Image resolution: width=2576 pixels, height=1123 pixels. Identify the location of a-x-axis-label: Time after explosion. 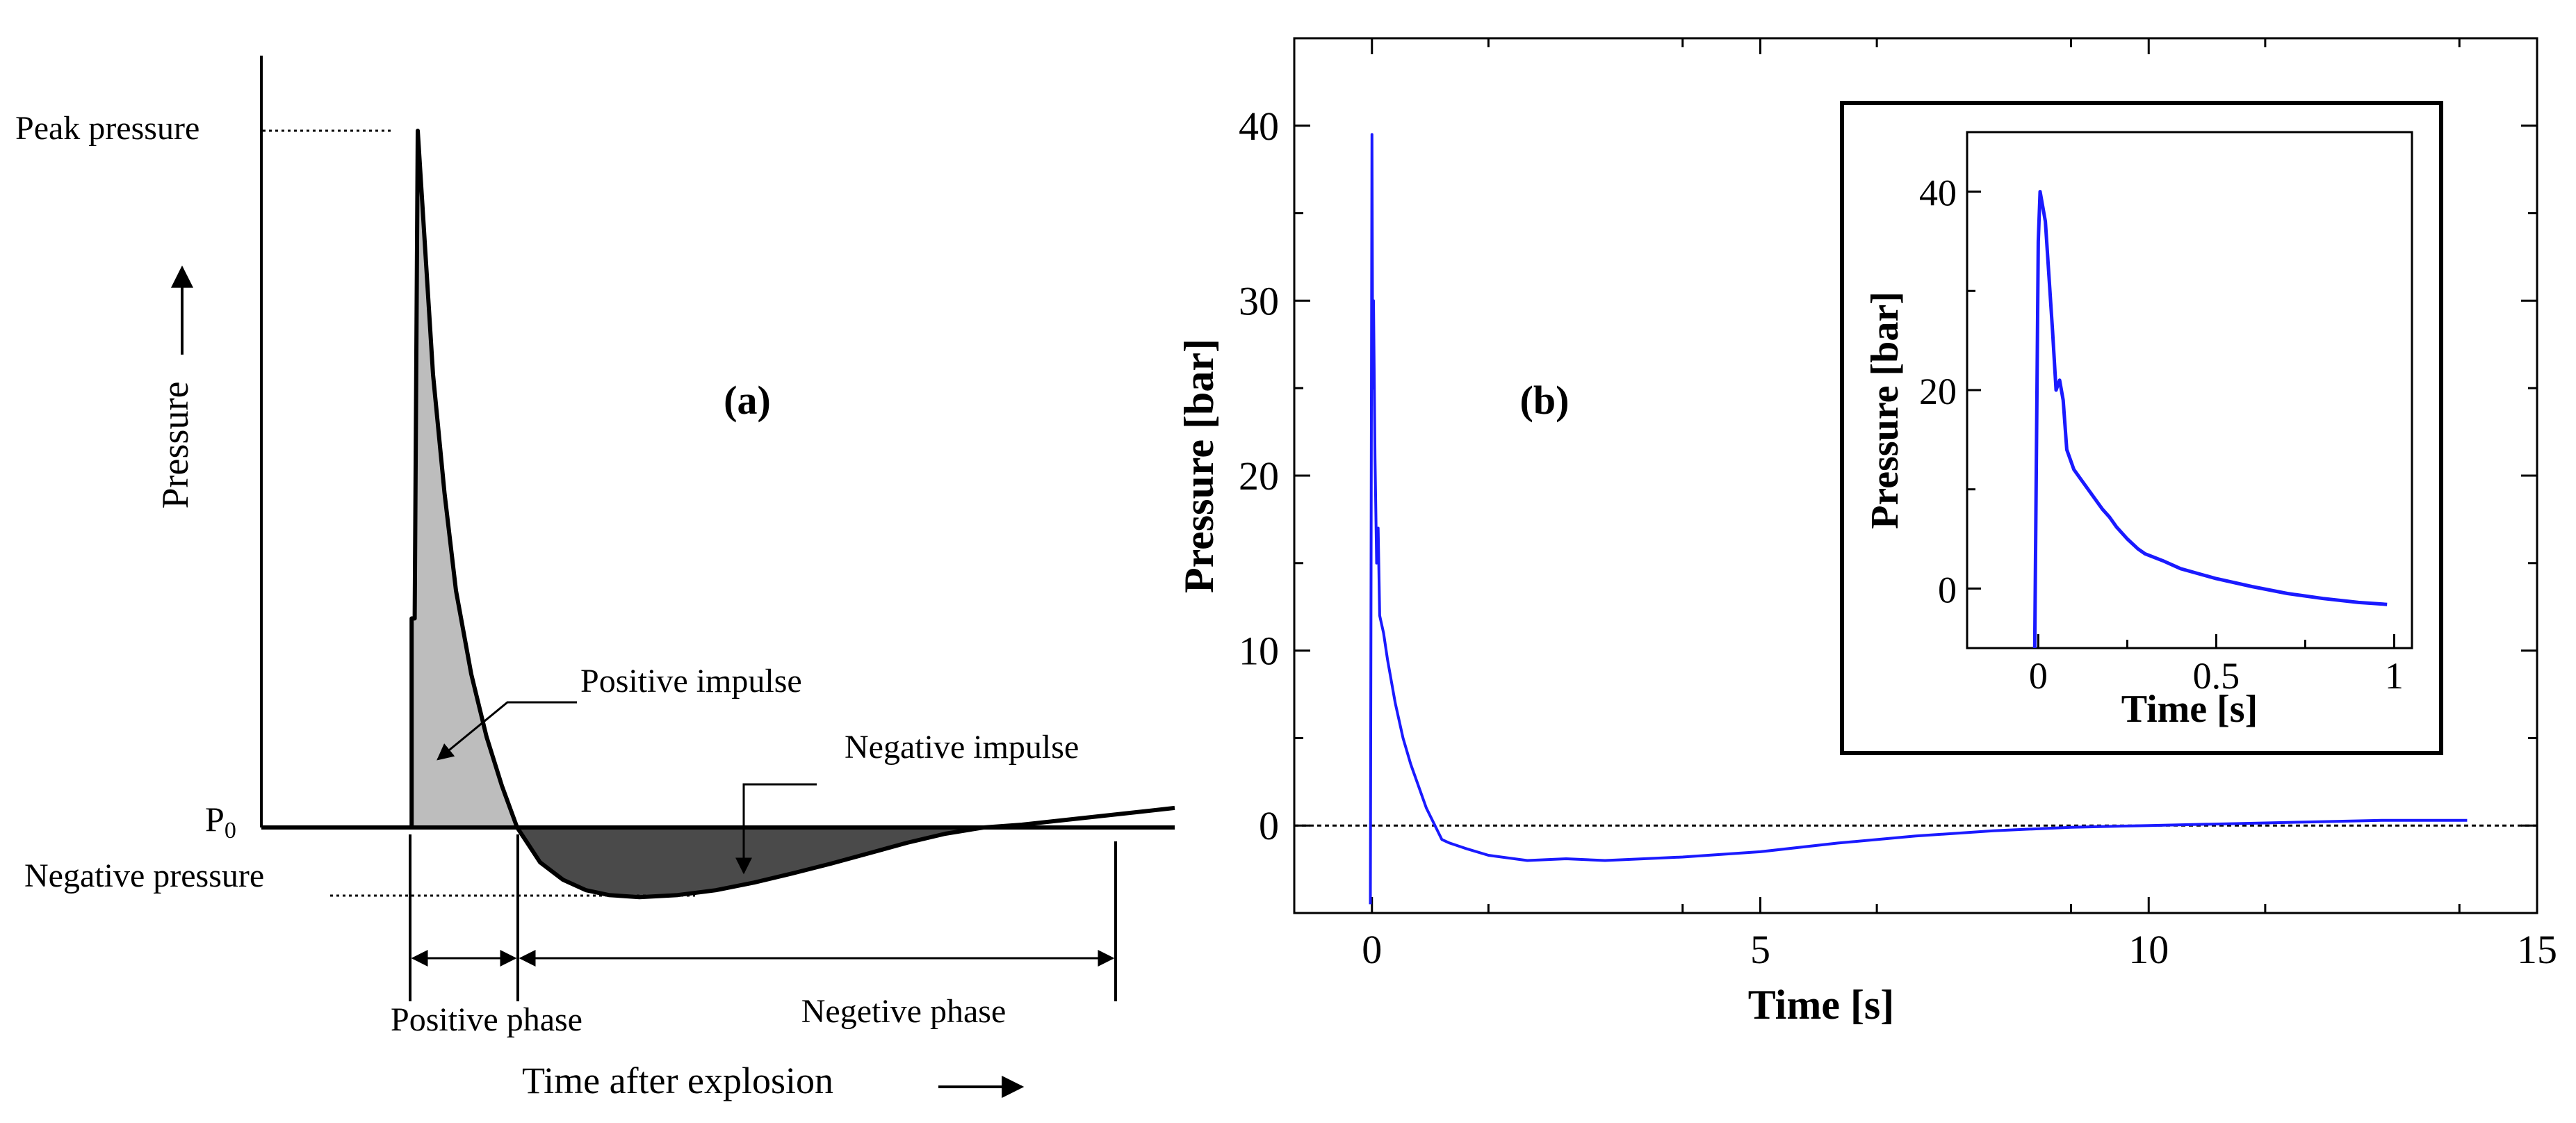
(677, 1080).